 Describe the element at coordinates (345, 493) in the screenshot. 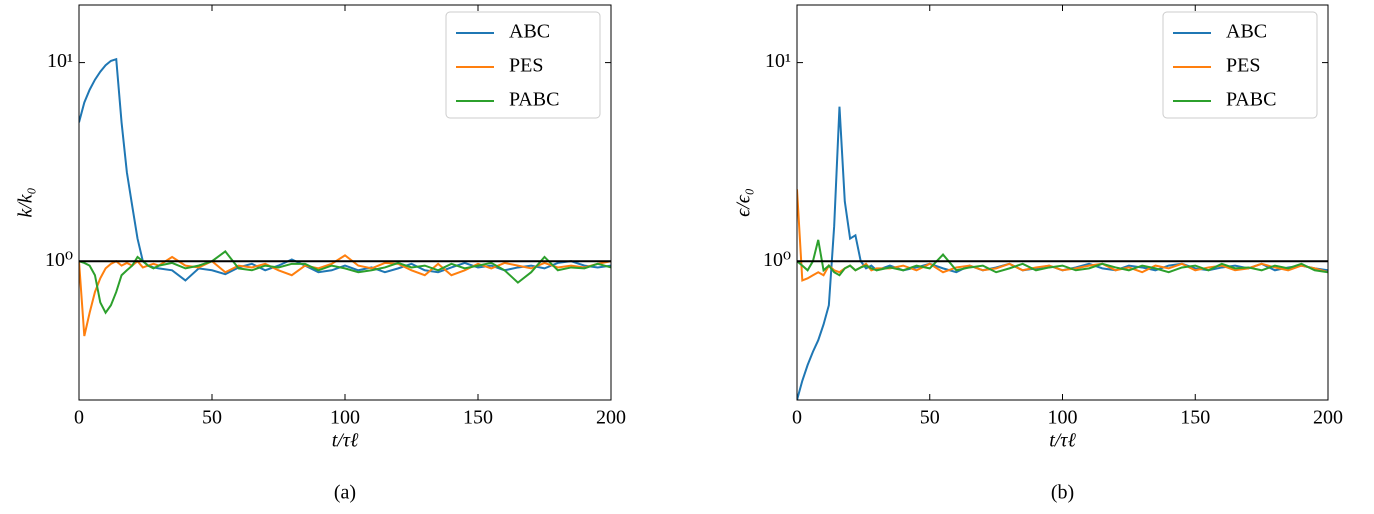

I see `caption: (a)` at that location.